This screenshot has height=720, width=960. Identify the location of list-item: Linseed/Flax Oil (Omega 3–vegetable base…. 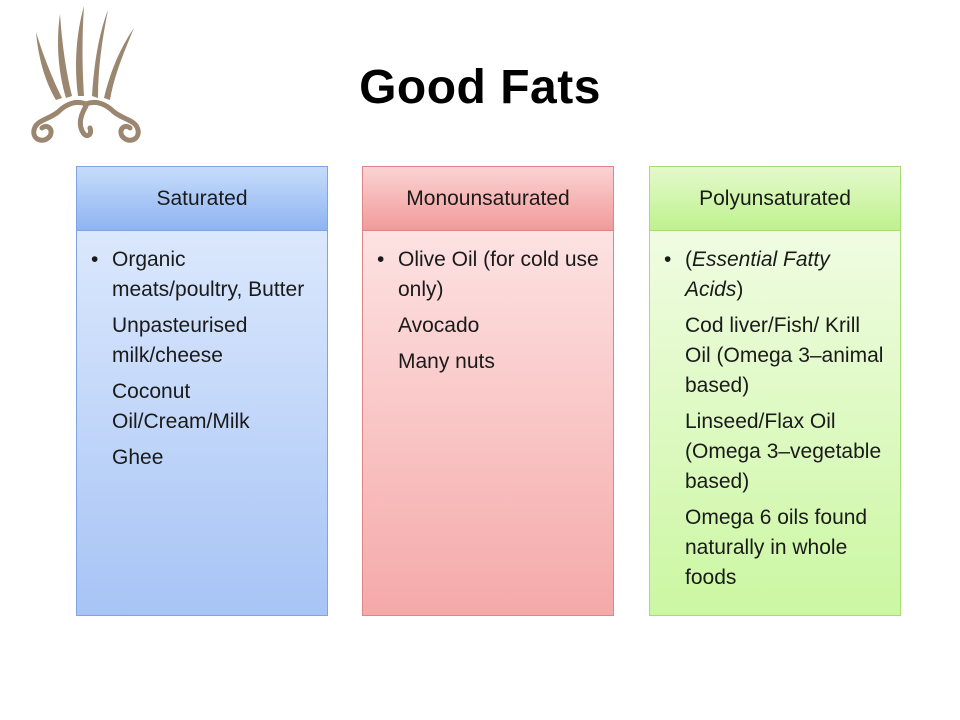
(774, 452).